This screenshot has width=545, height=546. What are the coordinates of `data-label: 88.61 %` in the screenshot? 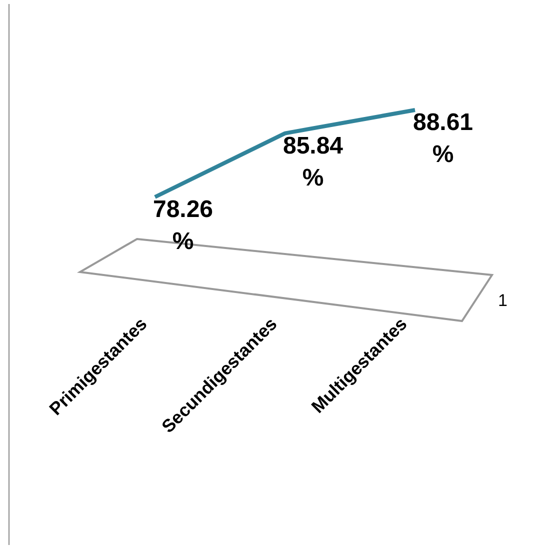 It's located at (443, 138).